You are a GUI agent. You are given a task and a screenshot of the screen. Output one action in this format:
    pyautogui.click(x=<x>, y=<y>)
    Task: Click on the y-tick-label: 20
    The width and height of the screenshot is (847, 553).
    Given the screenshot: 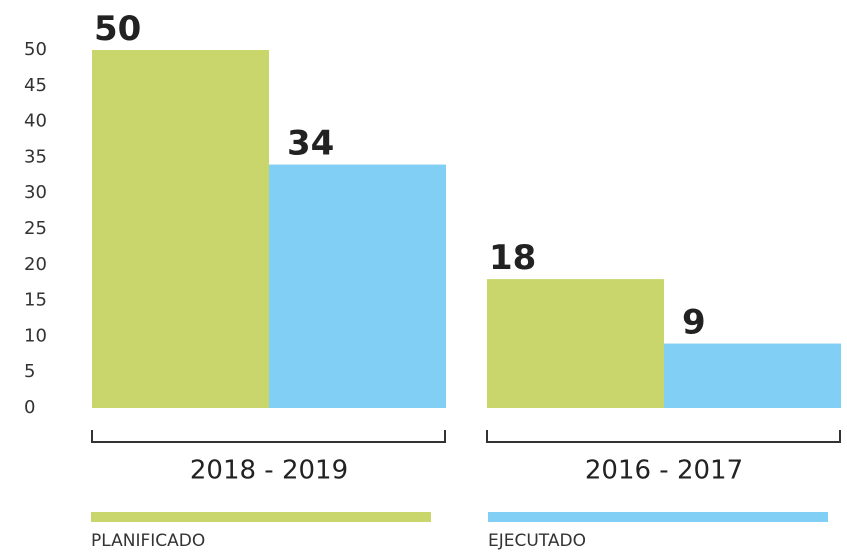 What is the action you would take?
    pyautogui.click(x=35, y=264)
    